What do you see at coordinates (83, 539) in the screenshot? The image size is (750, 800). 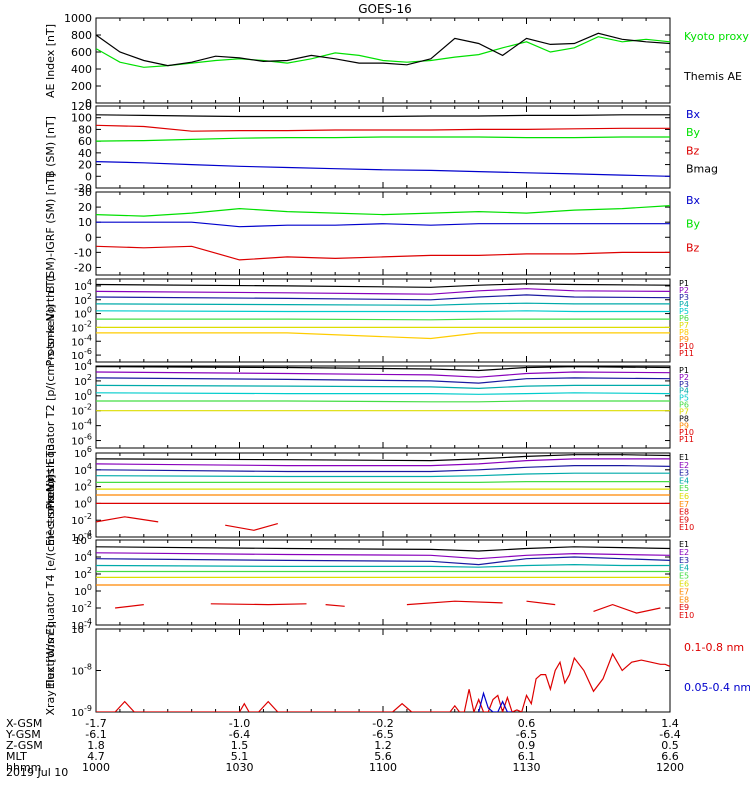 I see `y-tick-label: 106` at bounding box center [83, 539].